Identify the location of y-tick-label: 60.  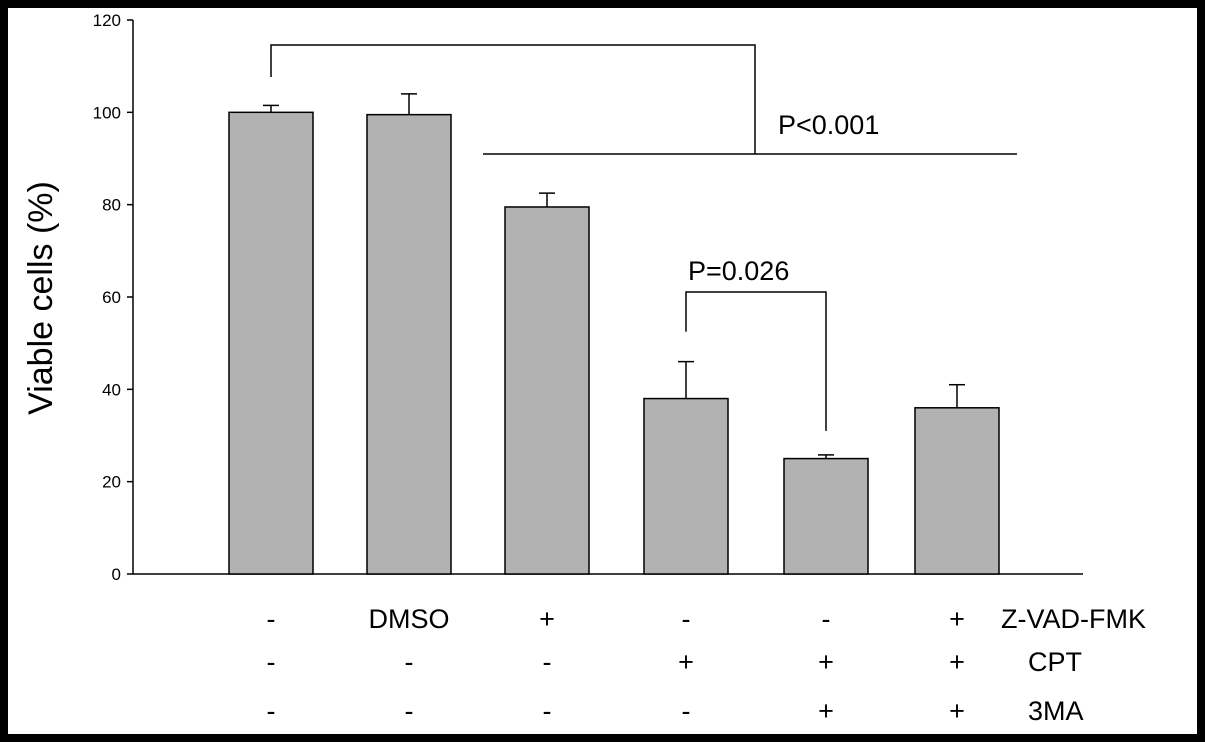
(111, 297).